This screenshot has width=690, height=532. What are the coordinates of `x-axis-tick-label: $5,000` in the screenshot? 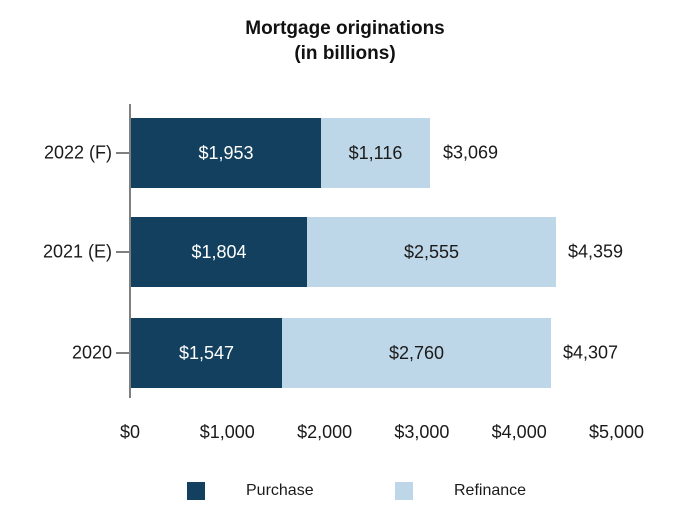 It's located at (616, 432).